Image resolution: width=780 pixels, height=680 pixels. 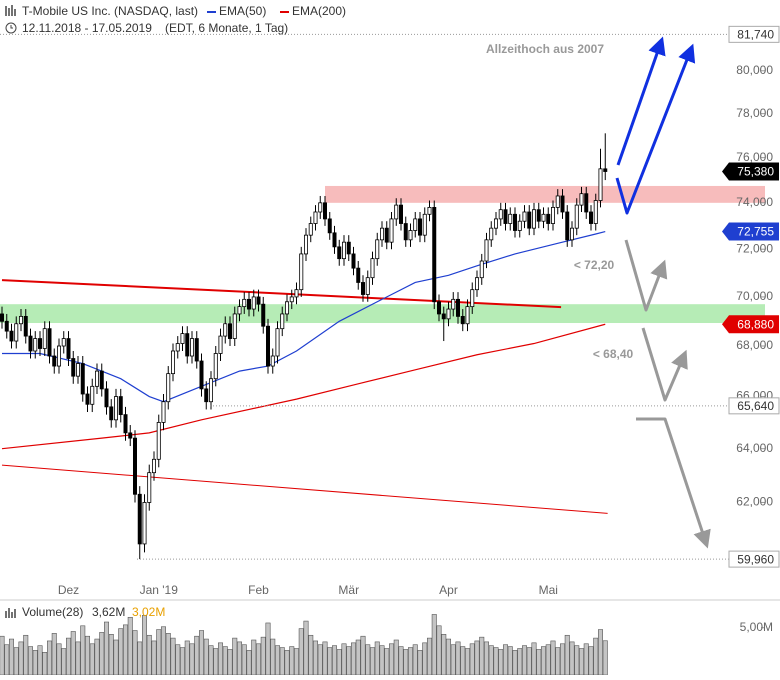 What do you see at coordinates (663, 292) in the screenshot?
I see `forecast-arrows` at bounding box center [663, 292].